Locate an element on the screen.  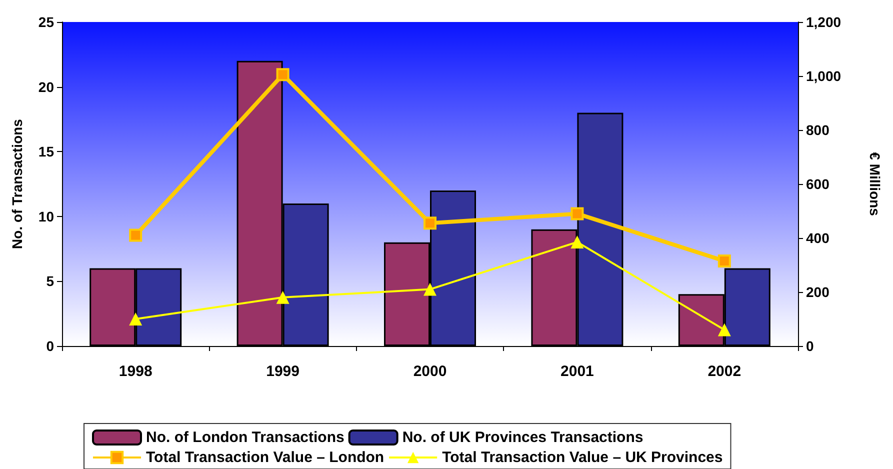
y2-tick-label: 400 is located at coordinates (818, 238).